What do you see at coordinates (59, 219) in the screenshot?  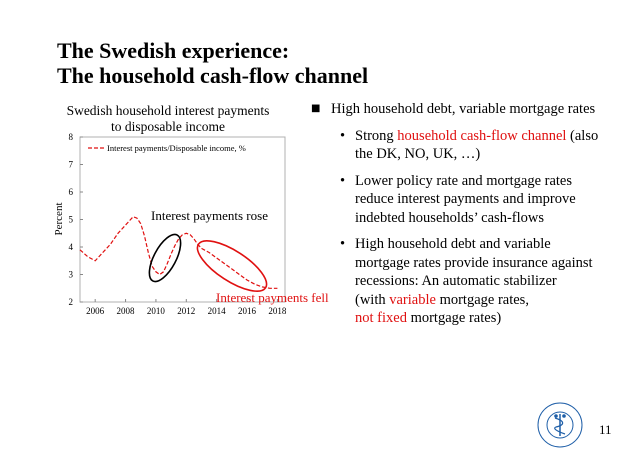 I see `y-axis-label: Percent` at bounding box center [59, 219].